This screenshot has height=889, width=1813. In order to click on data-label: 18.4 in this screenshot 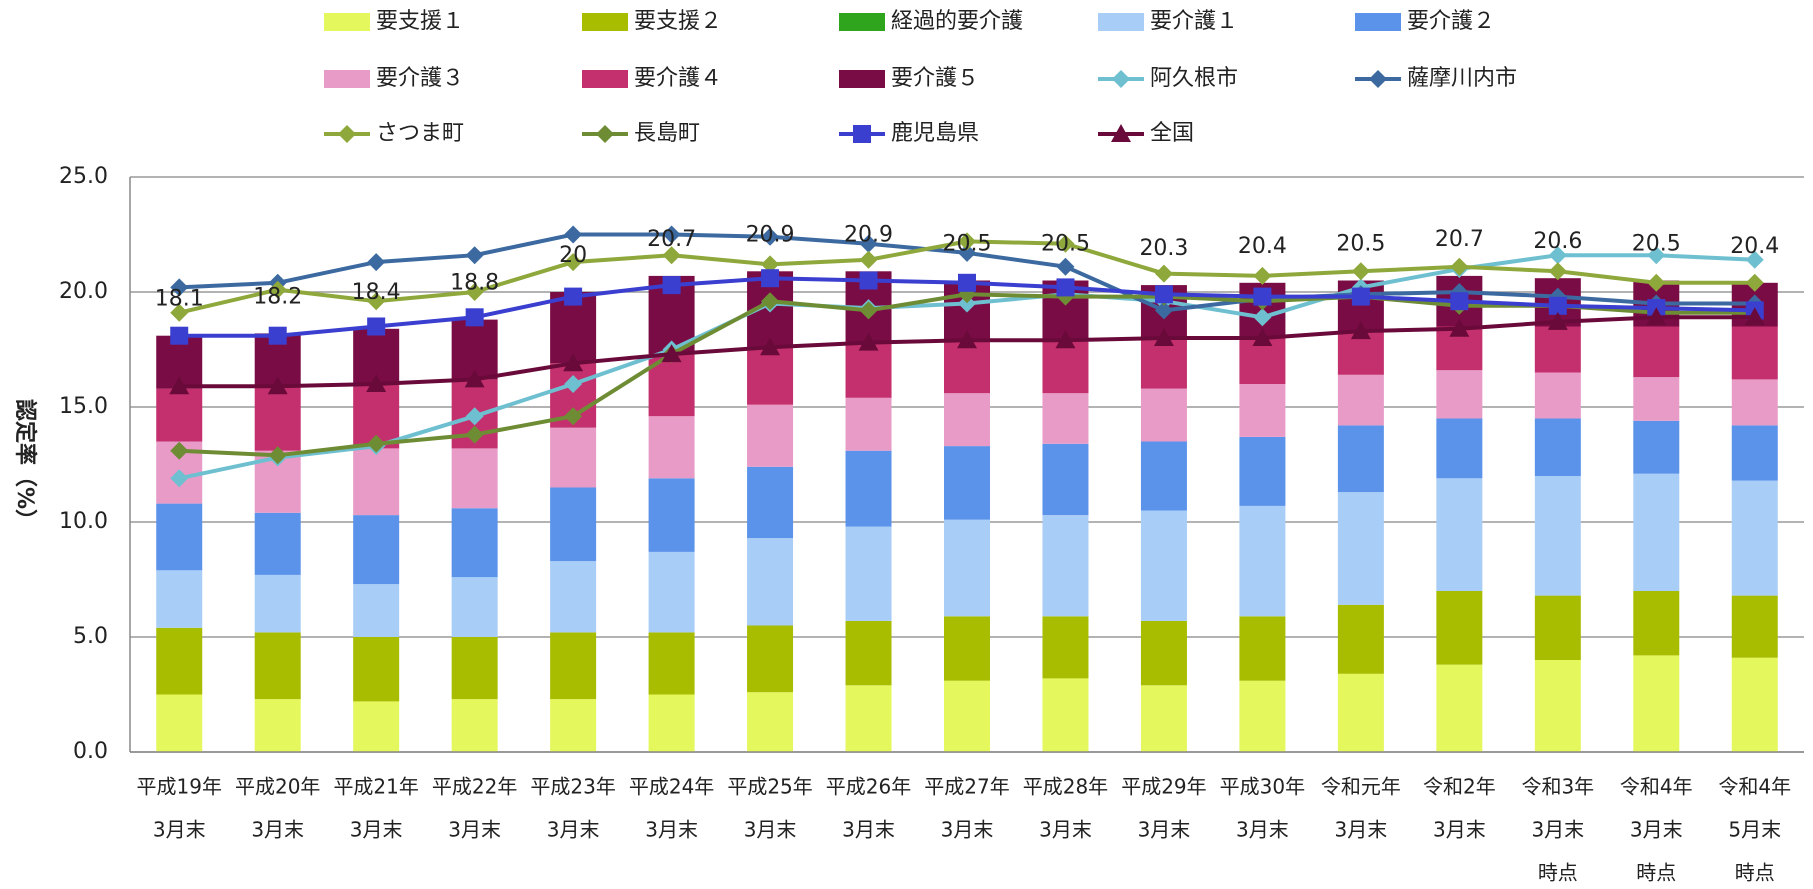, I will do `click(376, 292)`.